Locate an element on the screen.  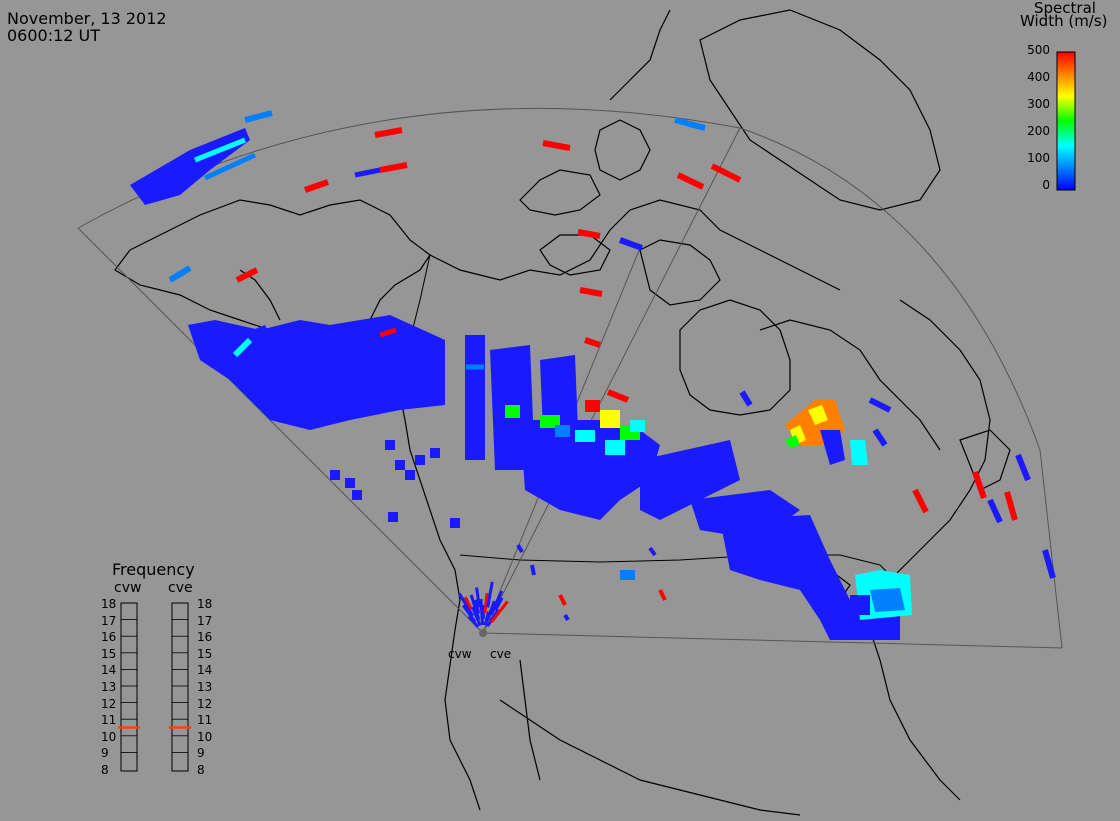
frequency-scale-label-right: 14 is located at coordinates (205, 670).